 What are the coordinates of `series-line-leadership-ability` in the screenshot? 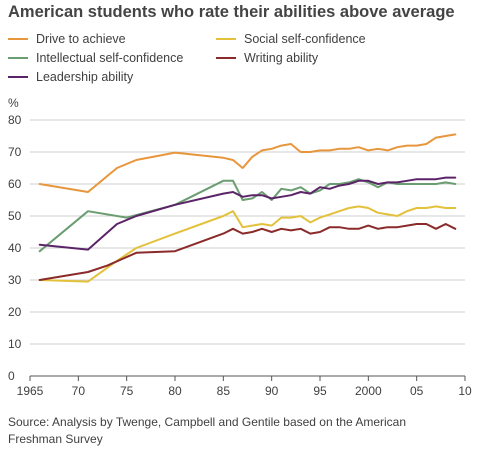 It's located at (247, 213).